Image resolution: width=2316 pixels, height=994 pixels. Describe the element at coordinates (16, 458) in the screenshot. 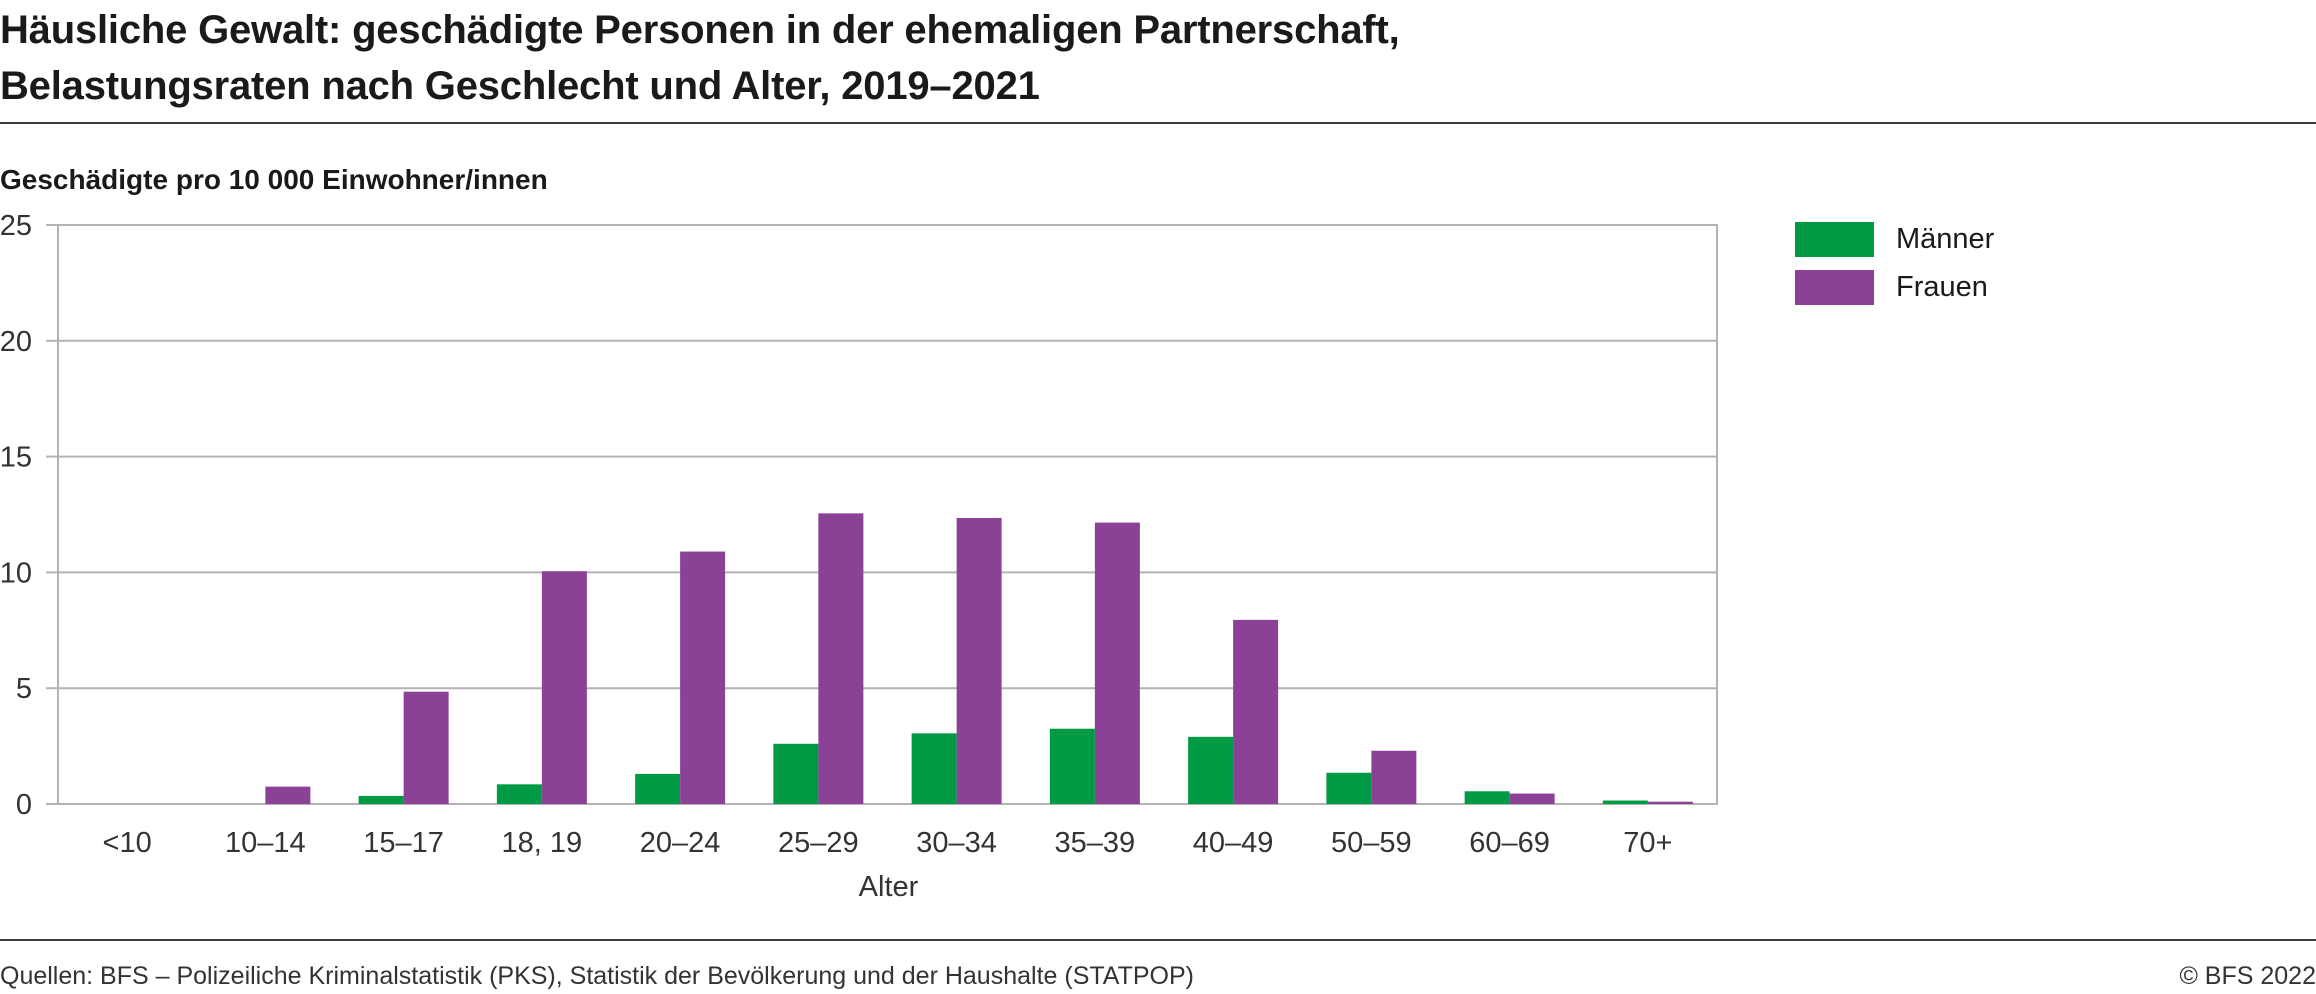

I see `y-tick-label: 15` at that location.